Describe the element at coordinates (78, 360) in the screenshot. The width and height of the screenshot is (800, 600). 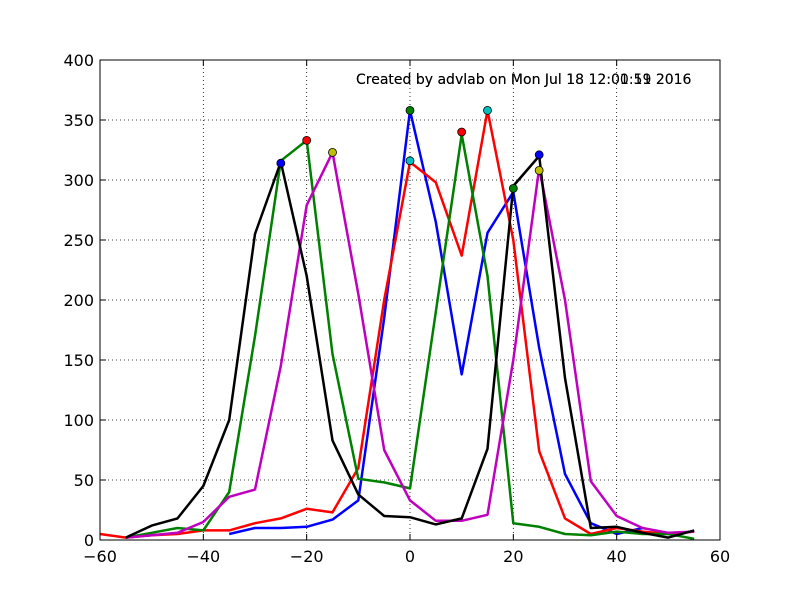
I see `y-tick-label: 150` at that location.